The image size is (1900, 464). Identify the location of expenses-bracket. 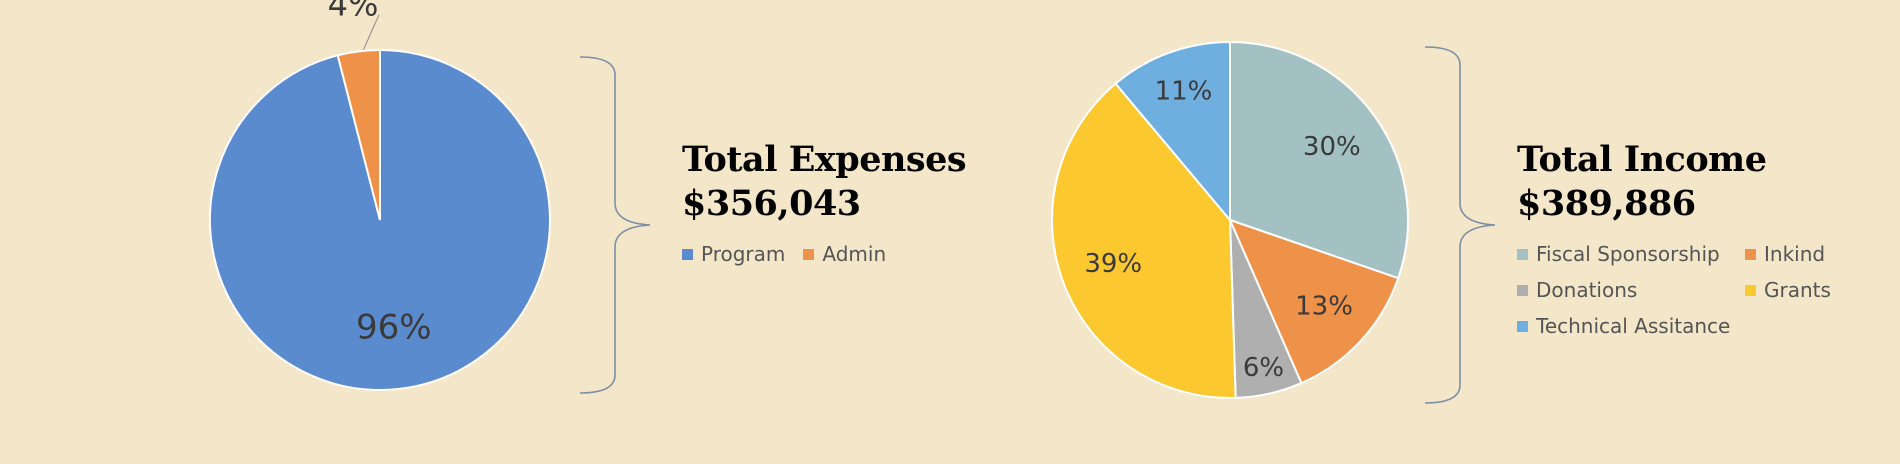
(615, 225).